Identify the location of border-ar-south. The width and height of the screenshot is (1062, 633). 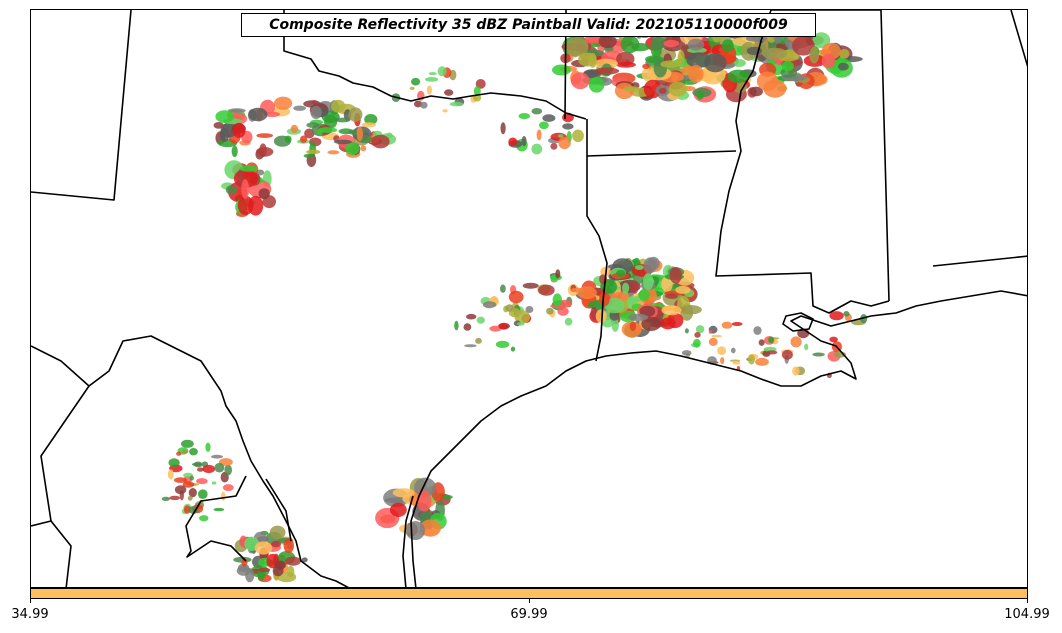
(661, 138).